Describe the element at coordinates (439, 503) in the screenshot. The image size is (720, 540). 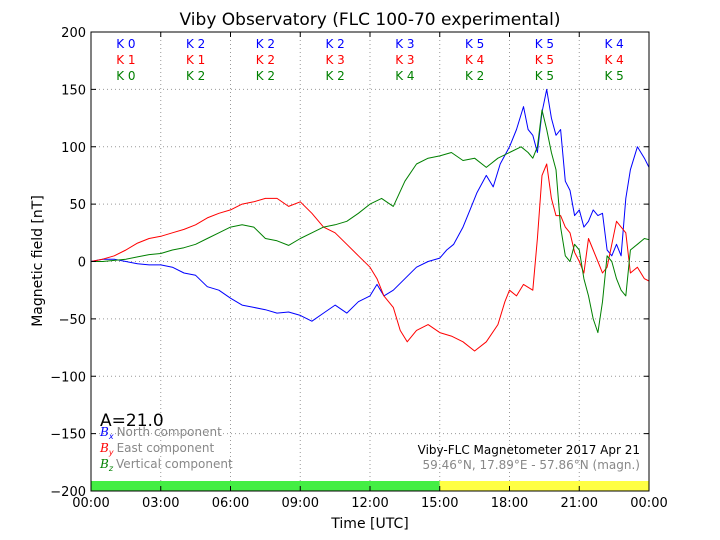
I see `x-tick-label: 15:00` at that location.